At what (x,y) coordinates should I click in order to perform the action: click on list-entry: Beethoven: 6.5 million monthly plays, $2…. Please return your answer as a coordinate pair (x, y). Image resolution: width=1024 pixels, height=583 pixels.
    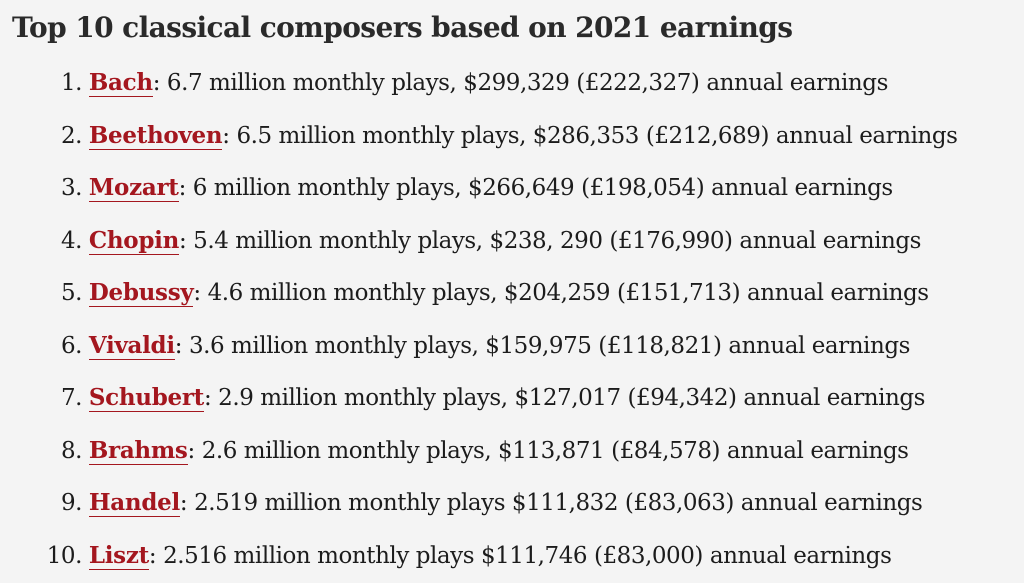
    Looking at the image, I should click on (523, 135).